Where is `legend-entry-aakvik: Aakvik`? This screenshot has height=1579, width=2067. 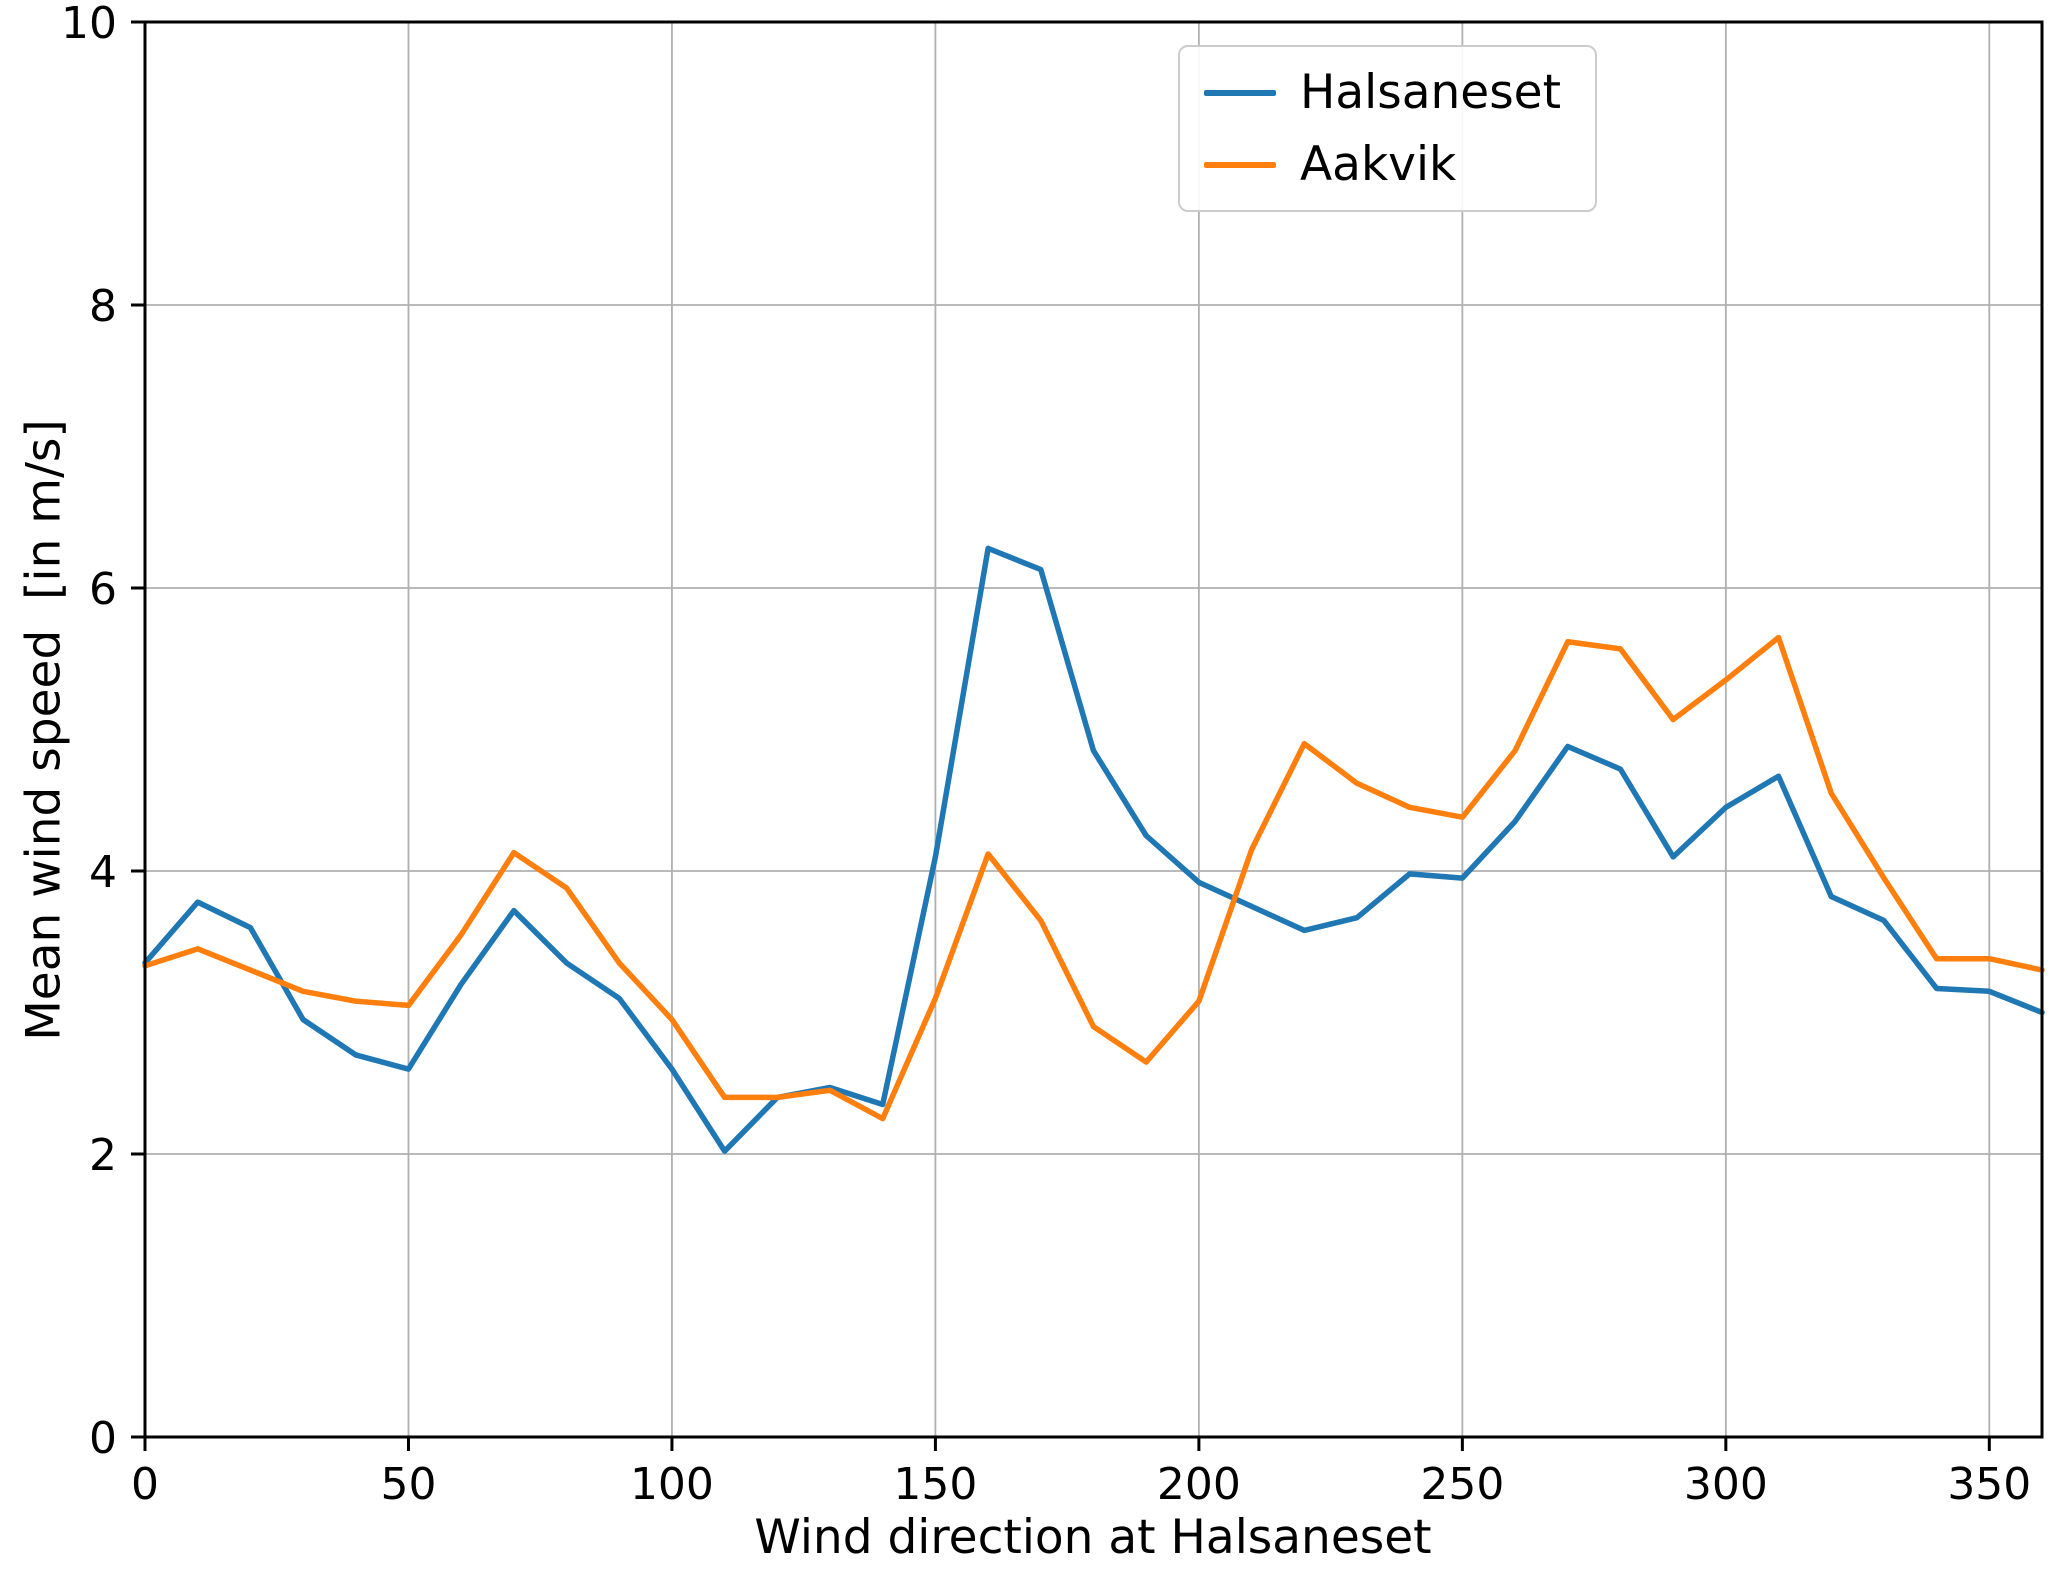 legend-entry-aakvik: Aakvik is located at coordinates (1382, 164).